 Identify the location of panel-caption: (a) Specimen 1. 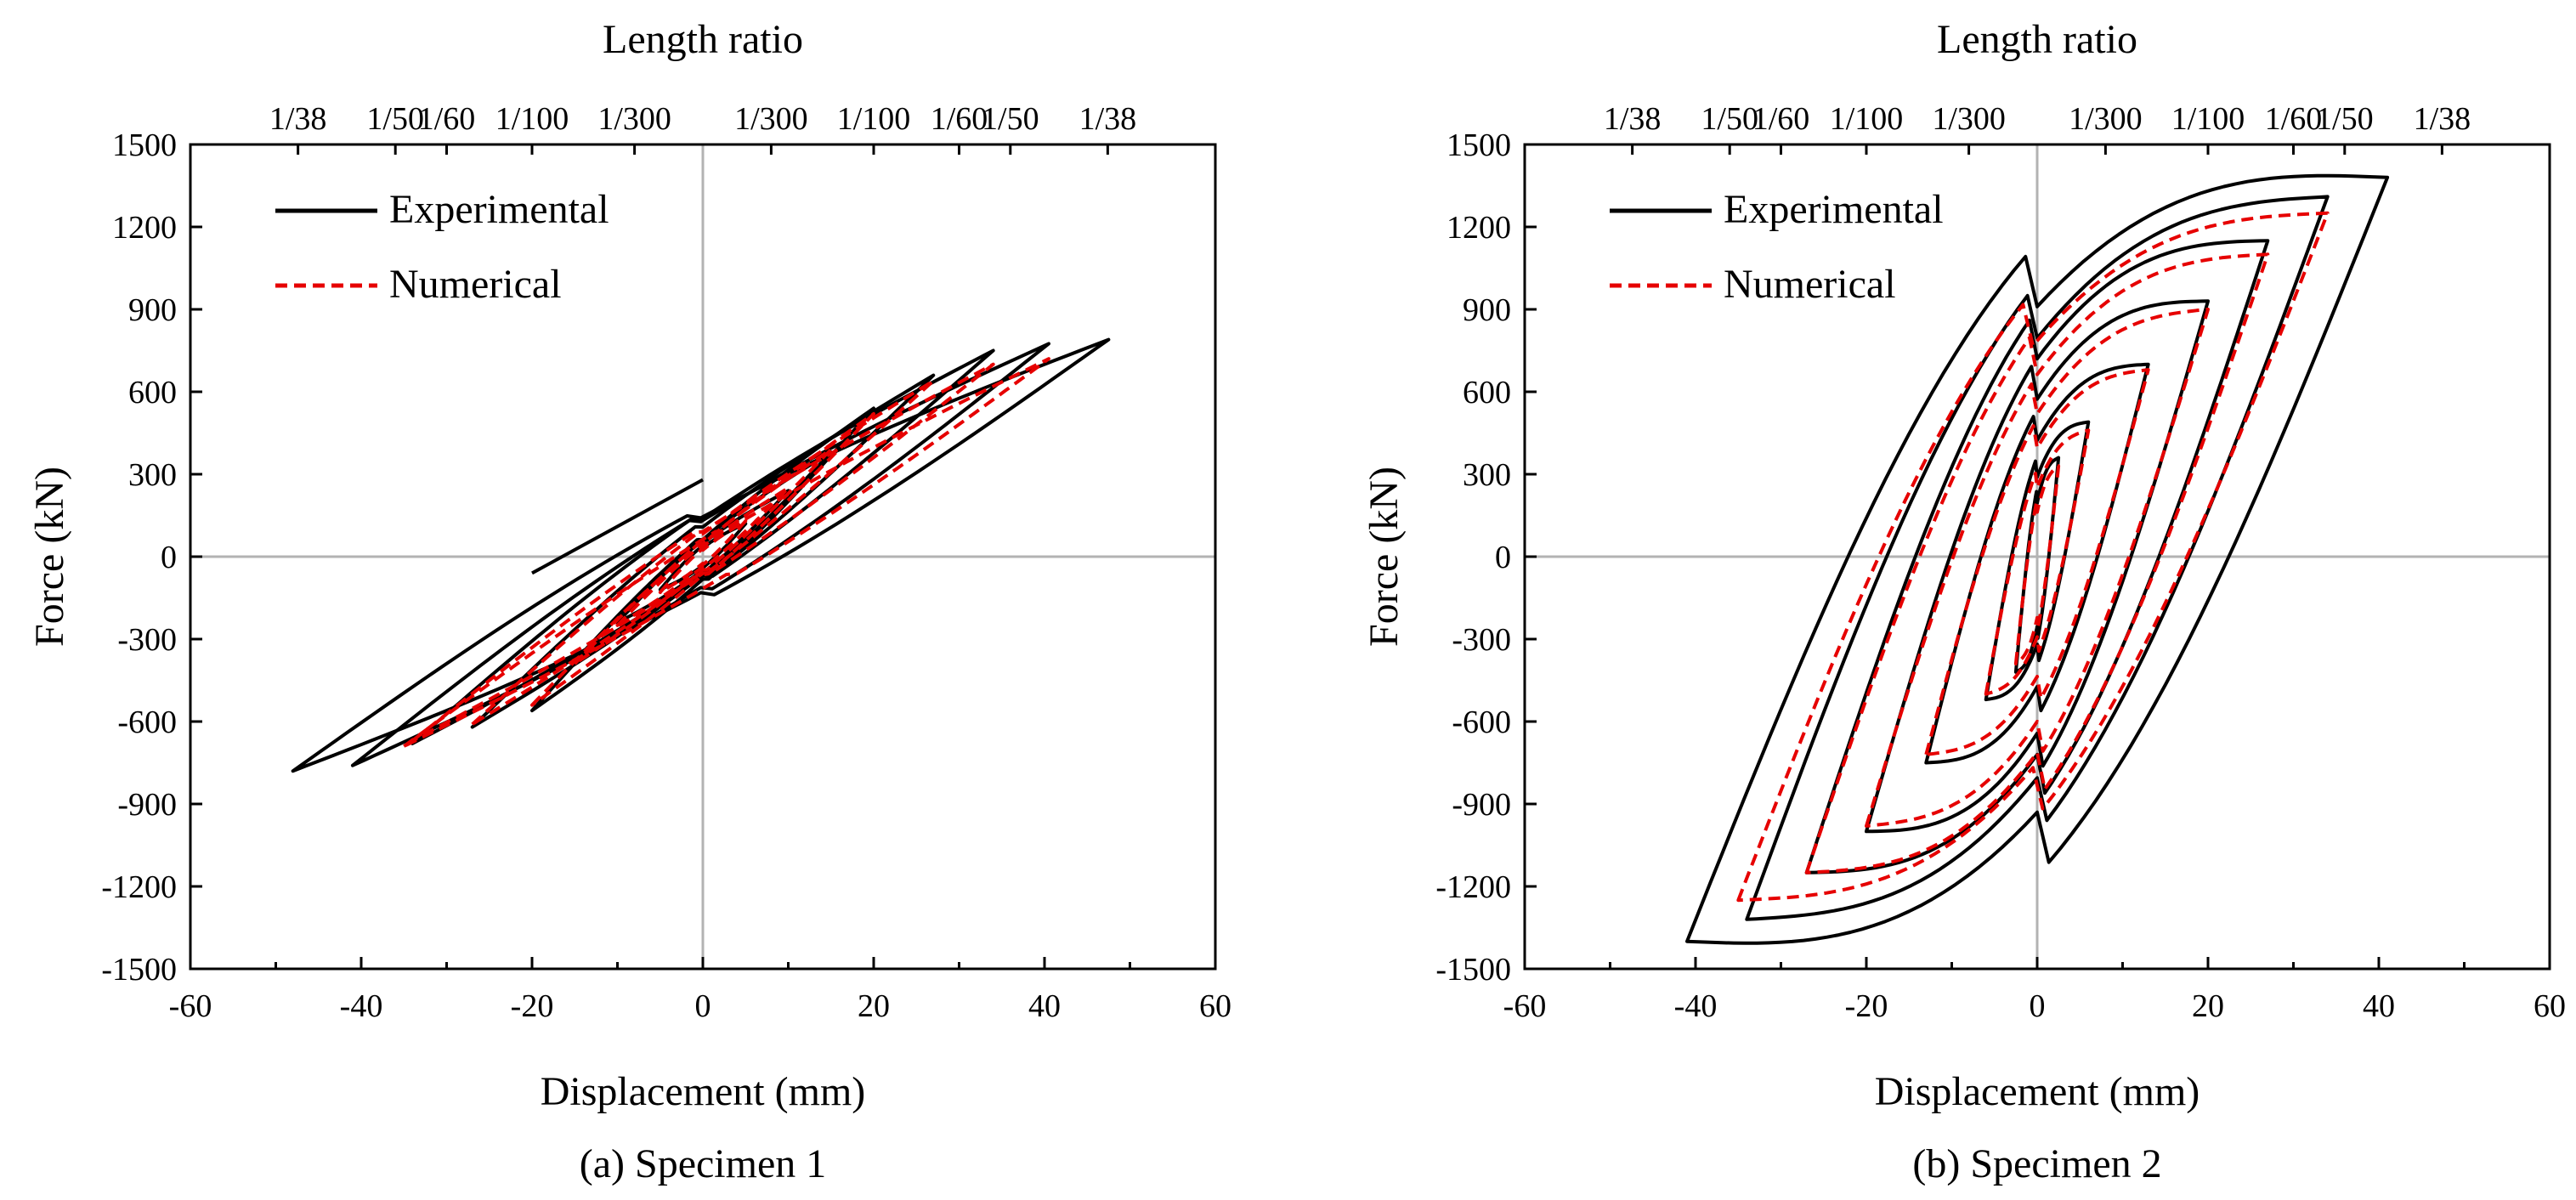
(703, 1163).